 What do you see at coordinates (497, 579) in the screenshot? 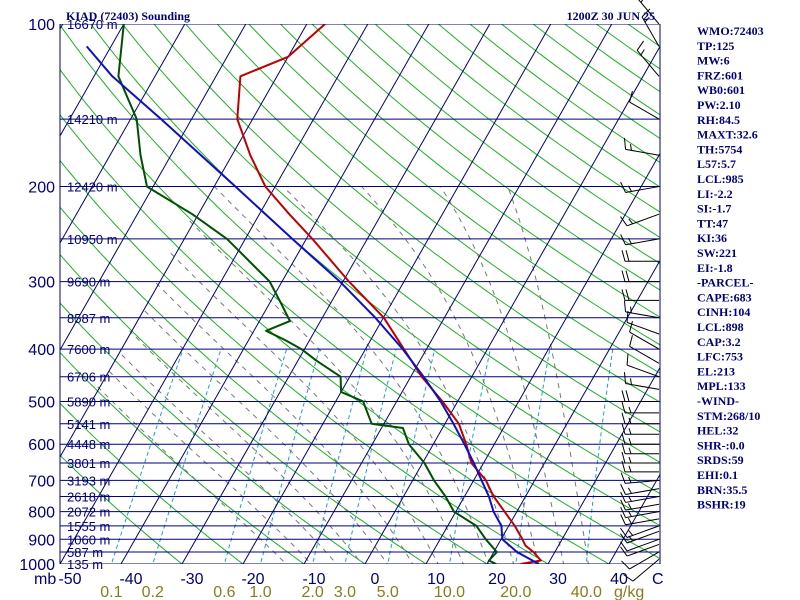
I see `temperature-tick: 20` at bounding box center [497, 579].